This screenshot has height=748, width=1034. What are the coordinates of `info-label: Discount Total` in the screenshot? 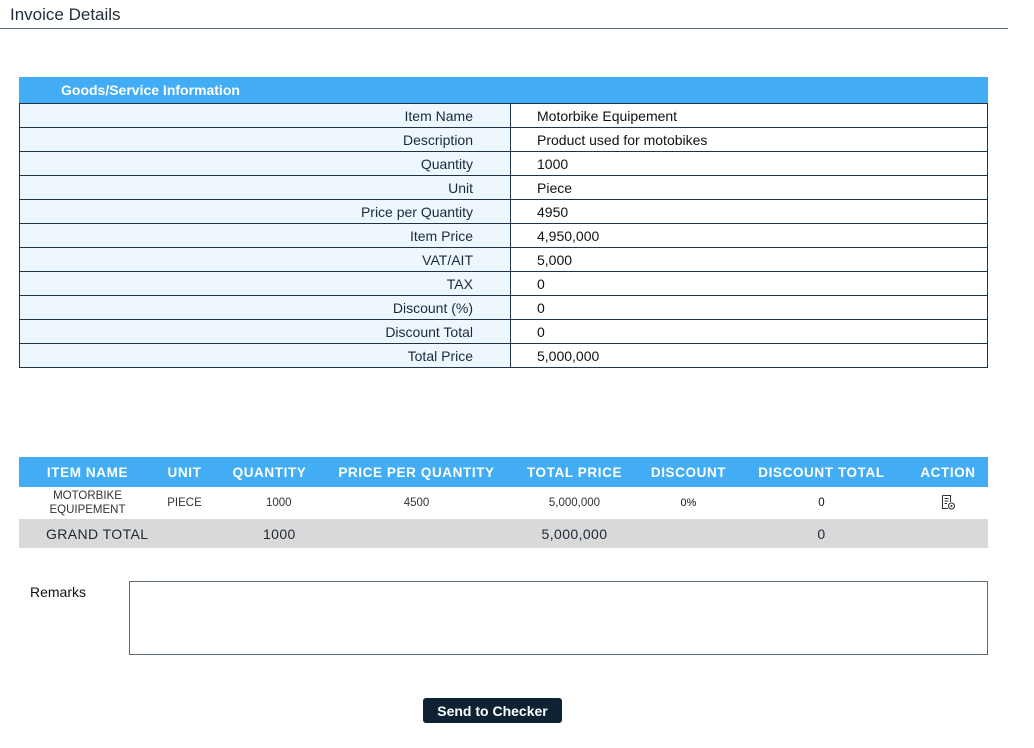 It's located at (265, 331).